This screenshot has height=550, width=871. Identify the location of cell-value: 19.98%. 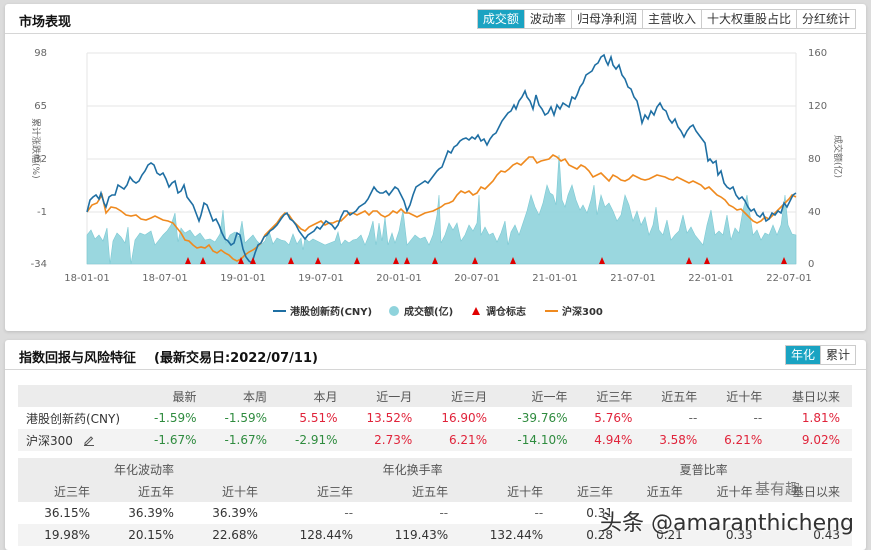
(60, 535).